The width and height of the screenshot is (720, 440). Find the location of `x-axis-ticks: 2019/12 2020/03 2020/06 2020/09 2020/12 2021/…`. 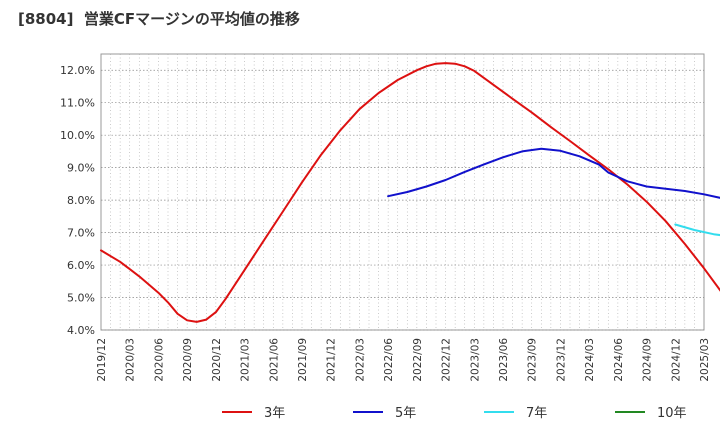

x-axis-ticks: 2019/12 2020/03 2020/06 2020/09 2020/12 2021/… is located at coordinates (403, 360).